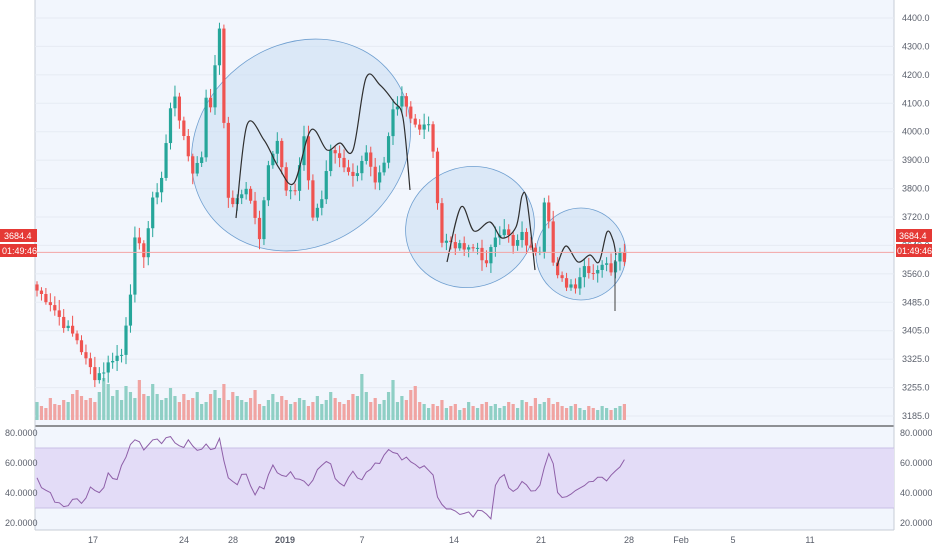  Describe the element at coordinates (285, 540) in the screenshot. I see `time-tick-label: 2019` at that location.